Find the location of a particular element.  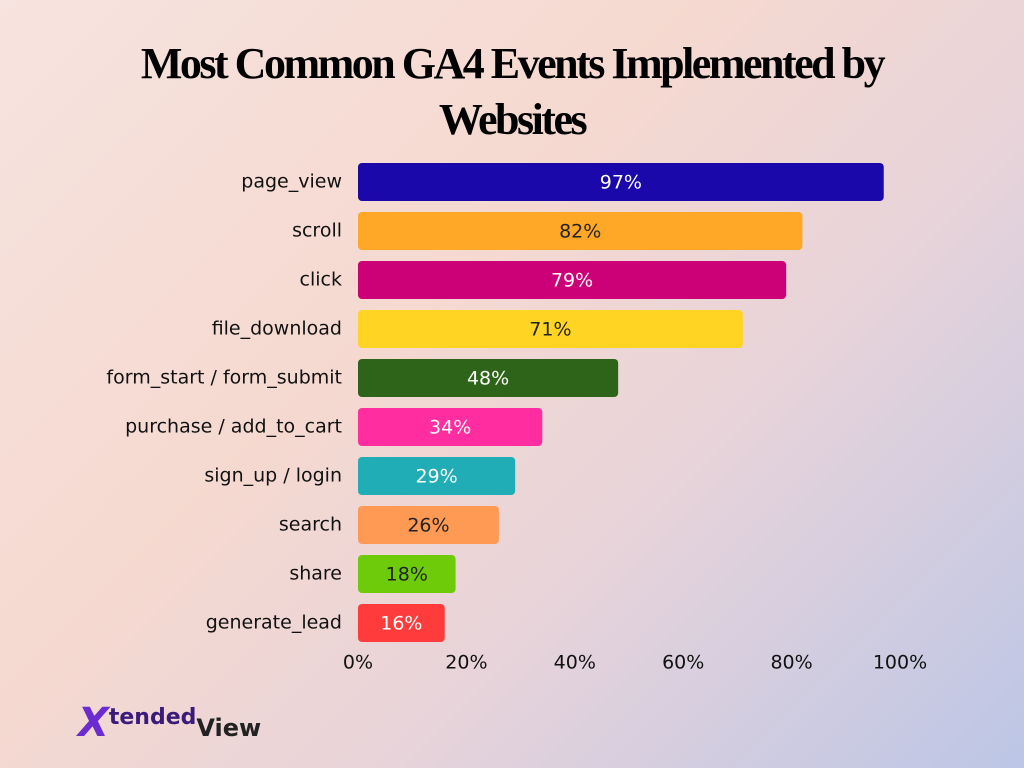

x-tick-label: 40% is located at coordinates (575, 663).